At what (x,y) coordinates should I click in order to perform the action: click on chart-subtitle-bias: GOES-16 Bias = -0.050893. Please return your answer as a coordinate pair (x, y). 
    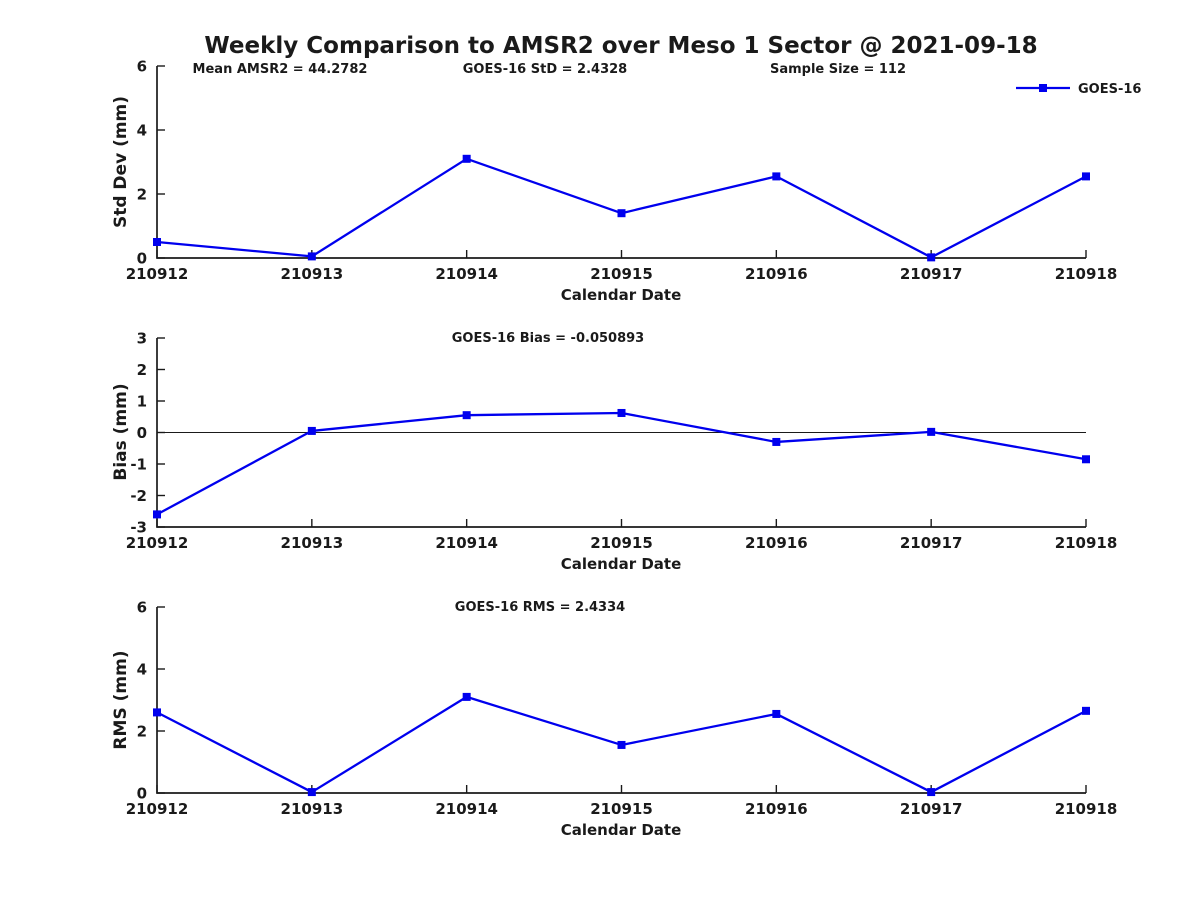
    Looking at the image, I should click on (548, 338).